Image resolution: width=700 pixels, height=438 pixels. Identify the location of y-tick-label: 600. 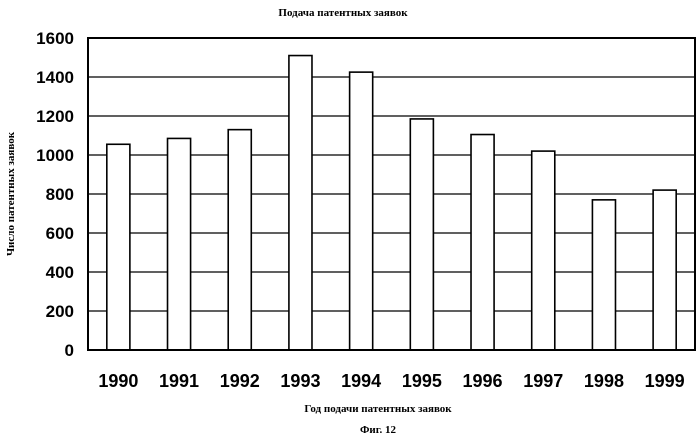
(60, 233).